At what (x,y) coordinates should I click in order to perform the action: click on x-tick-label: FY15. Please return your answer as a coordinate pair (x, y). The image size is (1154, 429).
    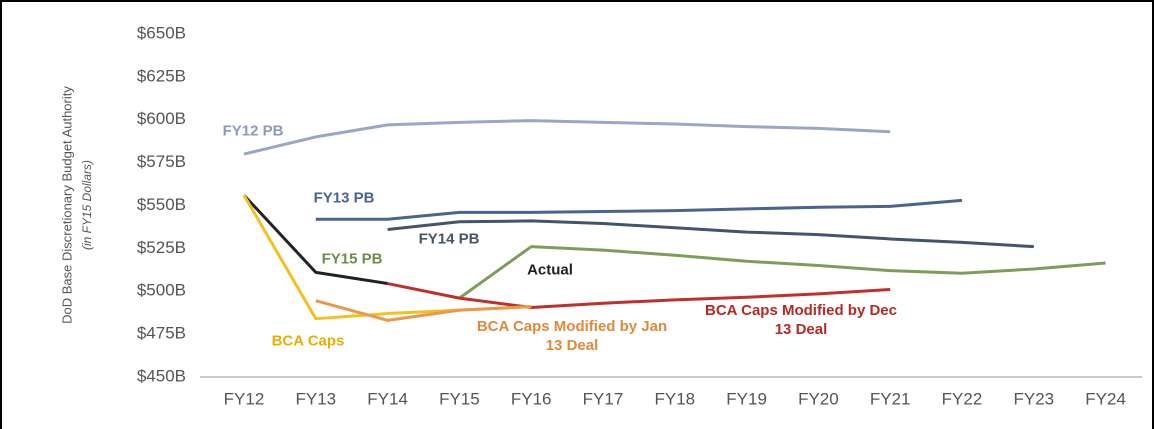
    Looking at the image, I should click on (459, 398).